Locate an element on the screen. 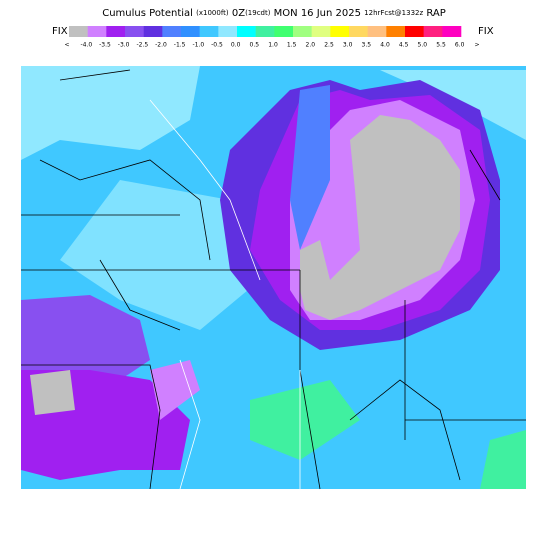 The width and height of the screenshot is (548, 548). legend-label: 4.5 is located at coordinates (404, 45).